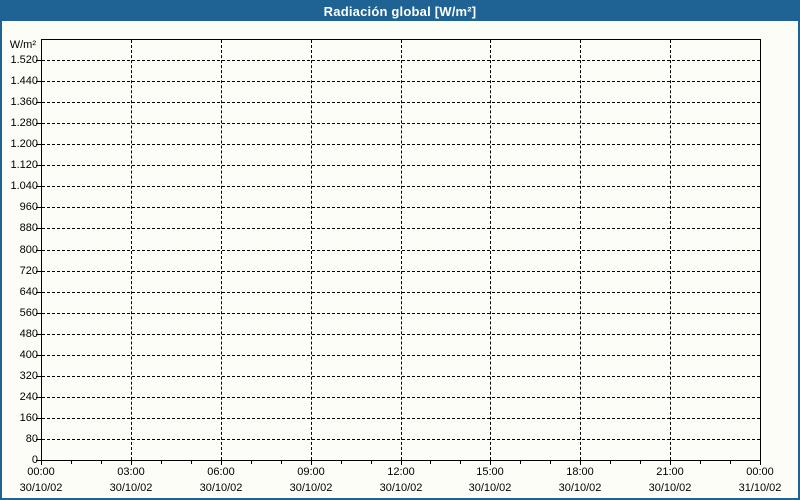  I want to click on x-tick-time-label: 12:00, so click(401, 472).